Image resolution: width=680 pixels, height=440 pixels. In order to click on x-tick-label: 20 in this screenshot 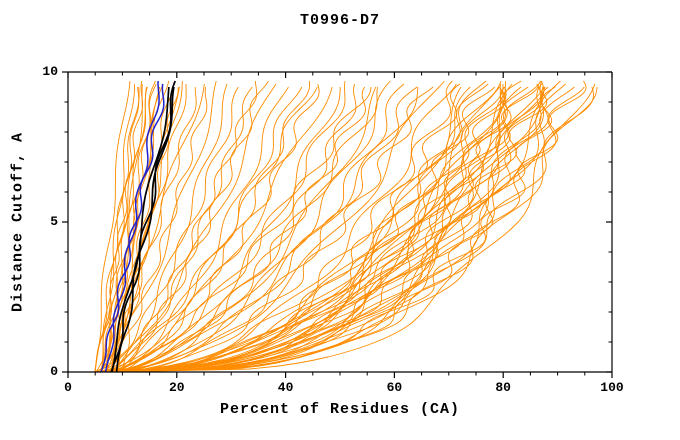, I will do `click(176, 387)`.